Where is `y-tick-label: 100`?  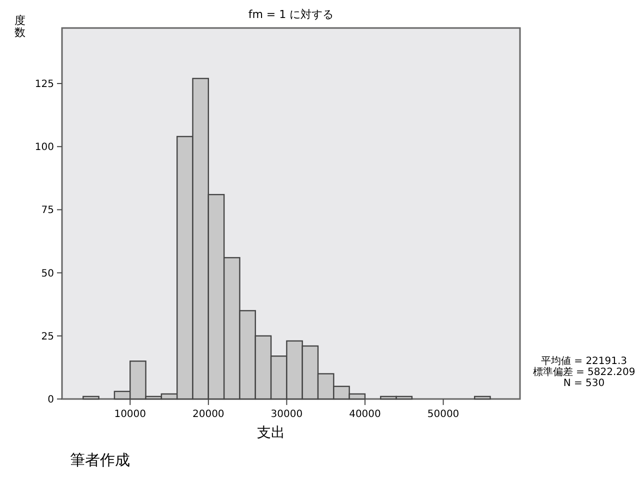 y-tick-label: 100 is located at coordinates (44, 148).